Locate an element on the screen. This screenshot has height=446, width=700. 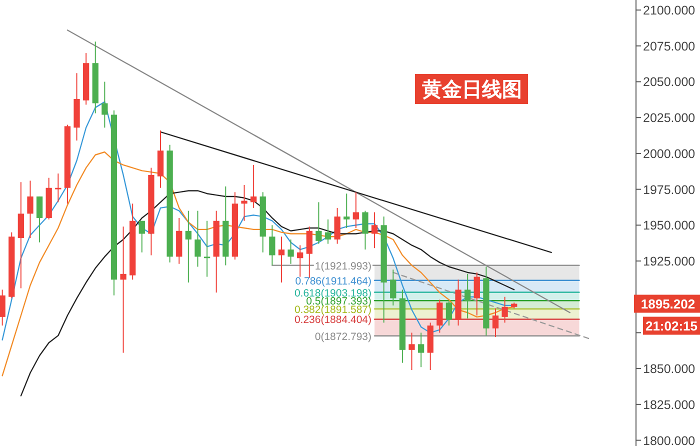
y-tick-label: 1950.000 is located at coordinates (669, 225).